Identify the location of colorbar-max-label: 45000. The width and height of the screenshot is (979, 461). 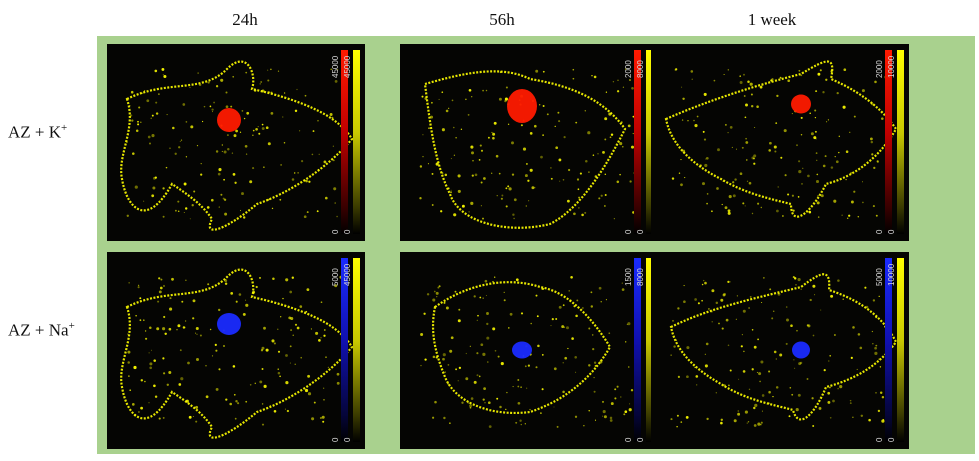
(335, 66).